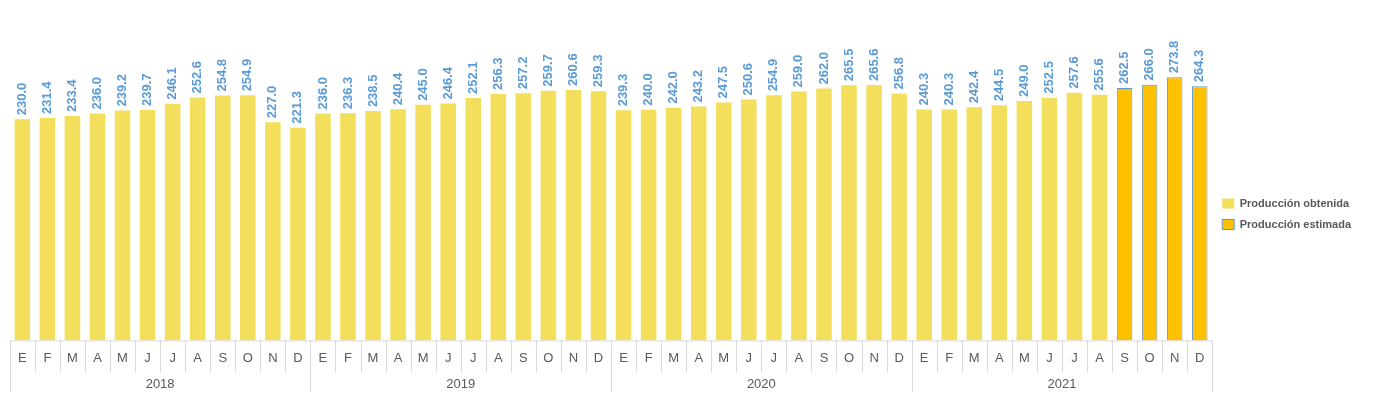 This screenshot has width=1373, height=402. I want to click on data-label: 239.7, so click(147, 89).